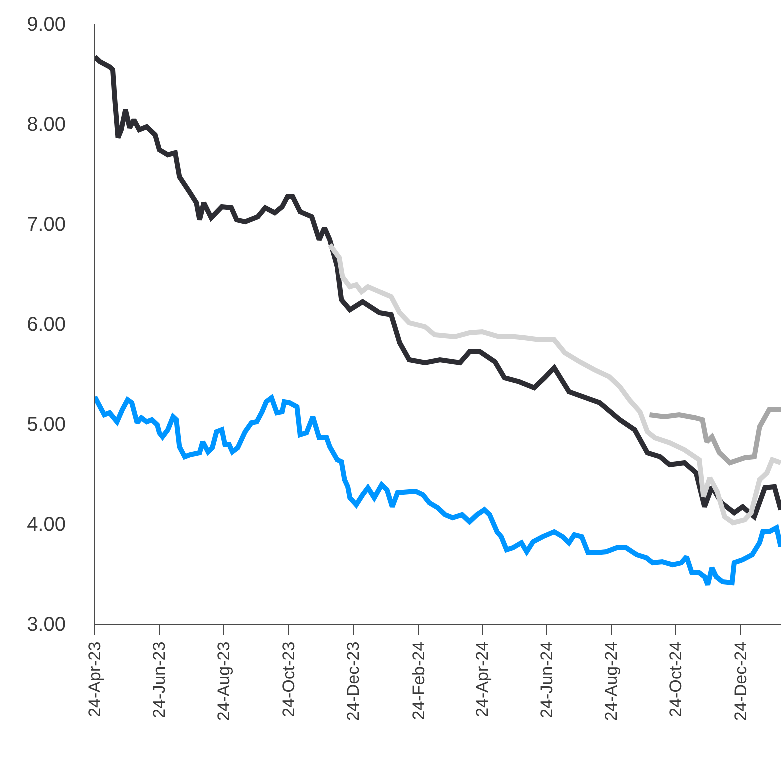 This screenshot has width=781, height=763. I want to click on x-tick-label: 24-Dec-23, so click(353, 682).